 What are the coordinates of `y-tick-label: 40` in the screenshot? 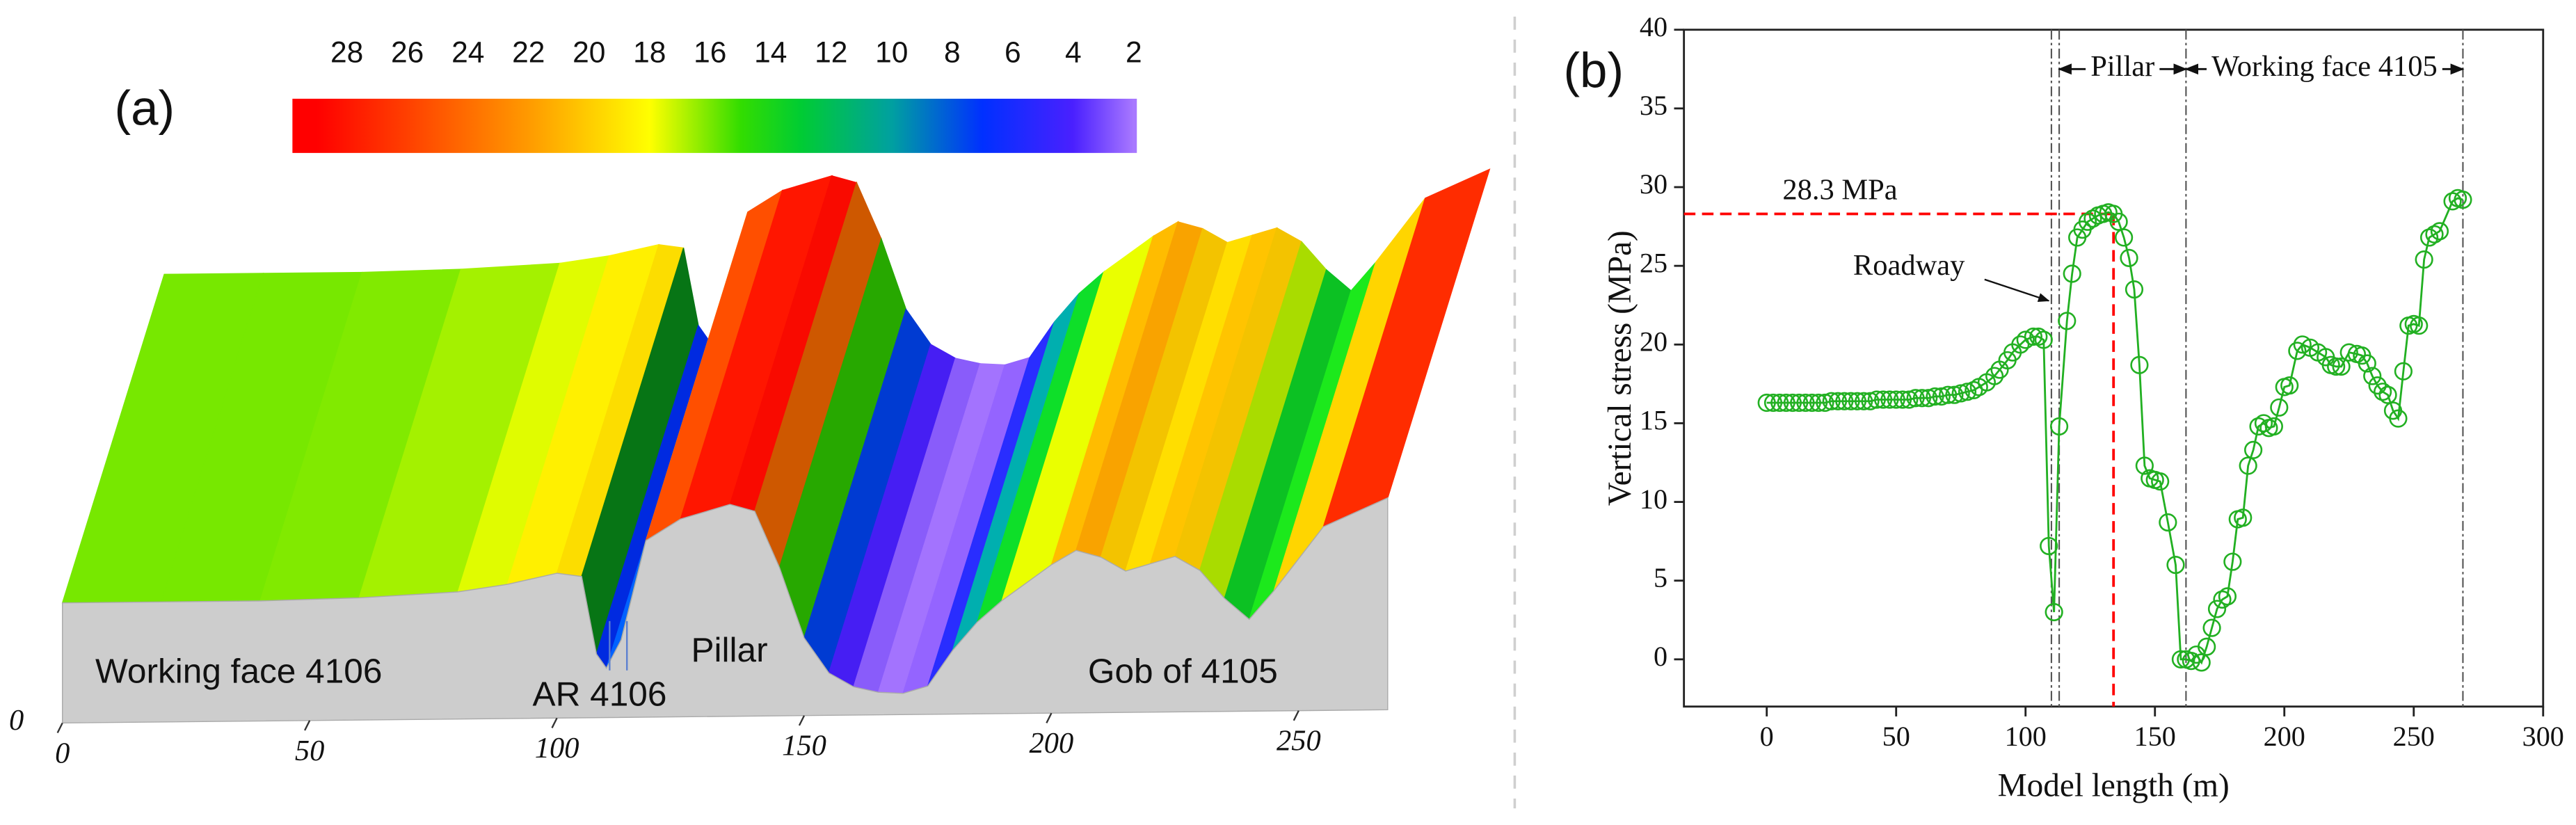 It's located at (1653, 26).